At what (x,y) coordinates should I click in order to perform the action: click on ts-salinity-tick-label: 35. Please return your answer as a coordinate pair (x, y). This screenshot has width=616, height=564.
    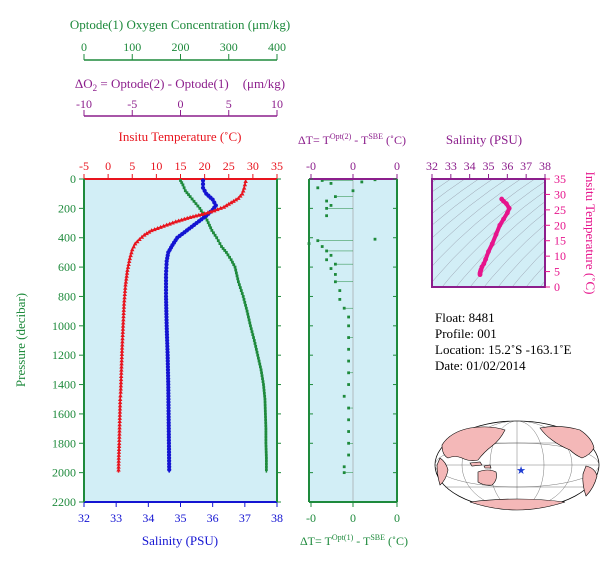
    Looking at the image, I should click on (489, 166).